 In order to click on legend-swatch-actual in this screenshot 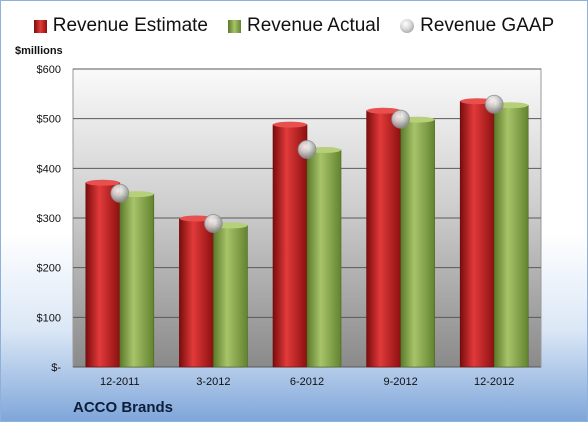, I will do `click(234, 26)`.